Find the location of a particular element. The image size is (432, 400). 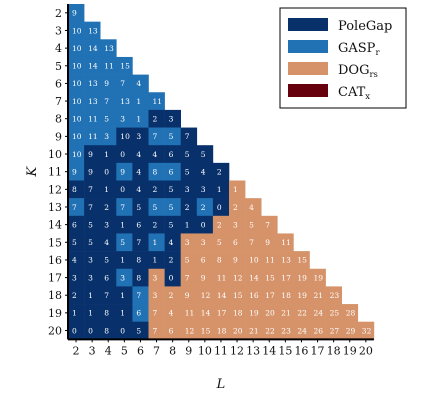

y-tick-label: 11 is located at coordinates (55, 172).